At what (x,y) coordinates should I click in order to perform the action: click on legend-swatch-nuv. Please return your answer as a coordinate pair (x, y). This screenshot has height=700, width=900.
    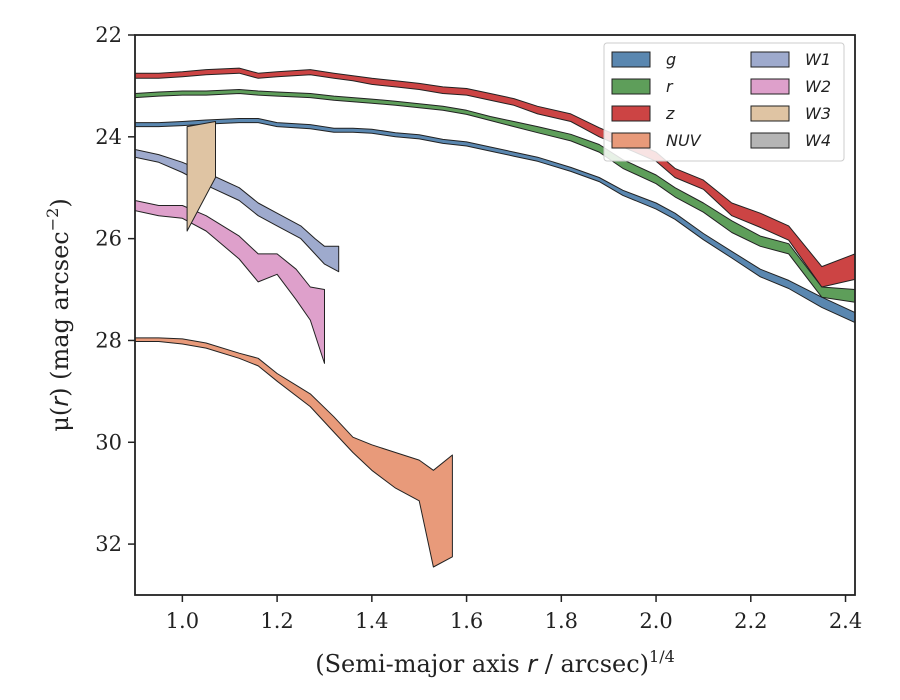
    Looking at the image, I should click on (631, 140).